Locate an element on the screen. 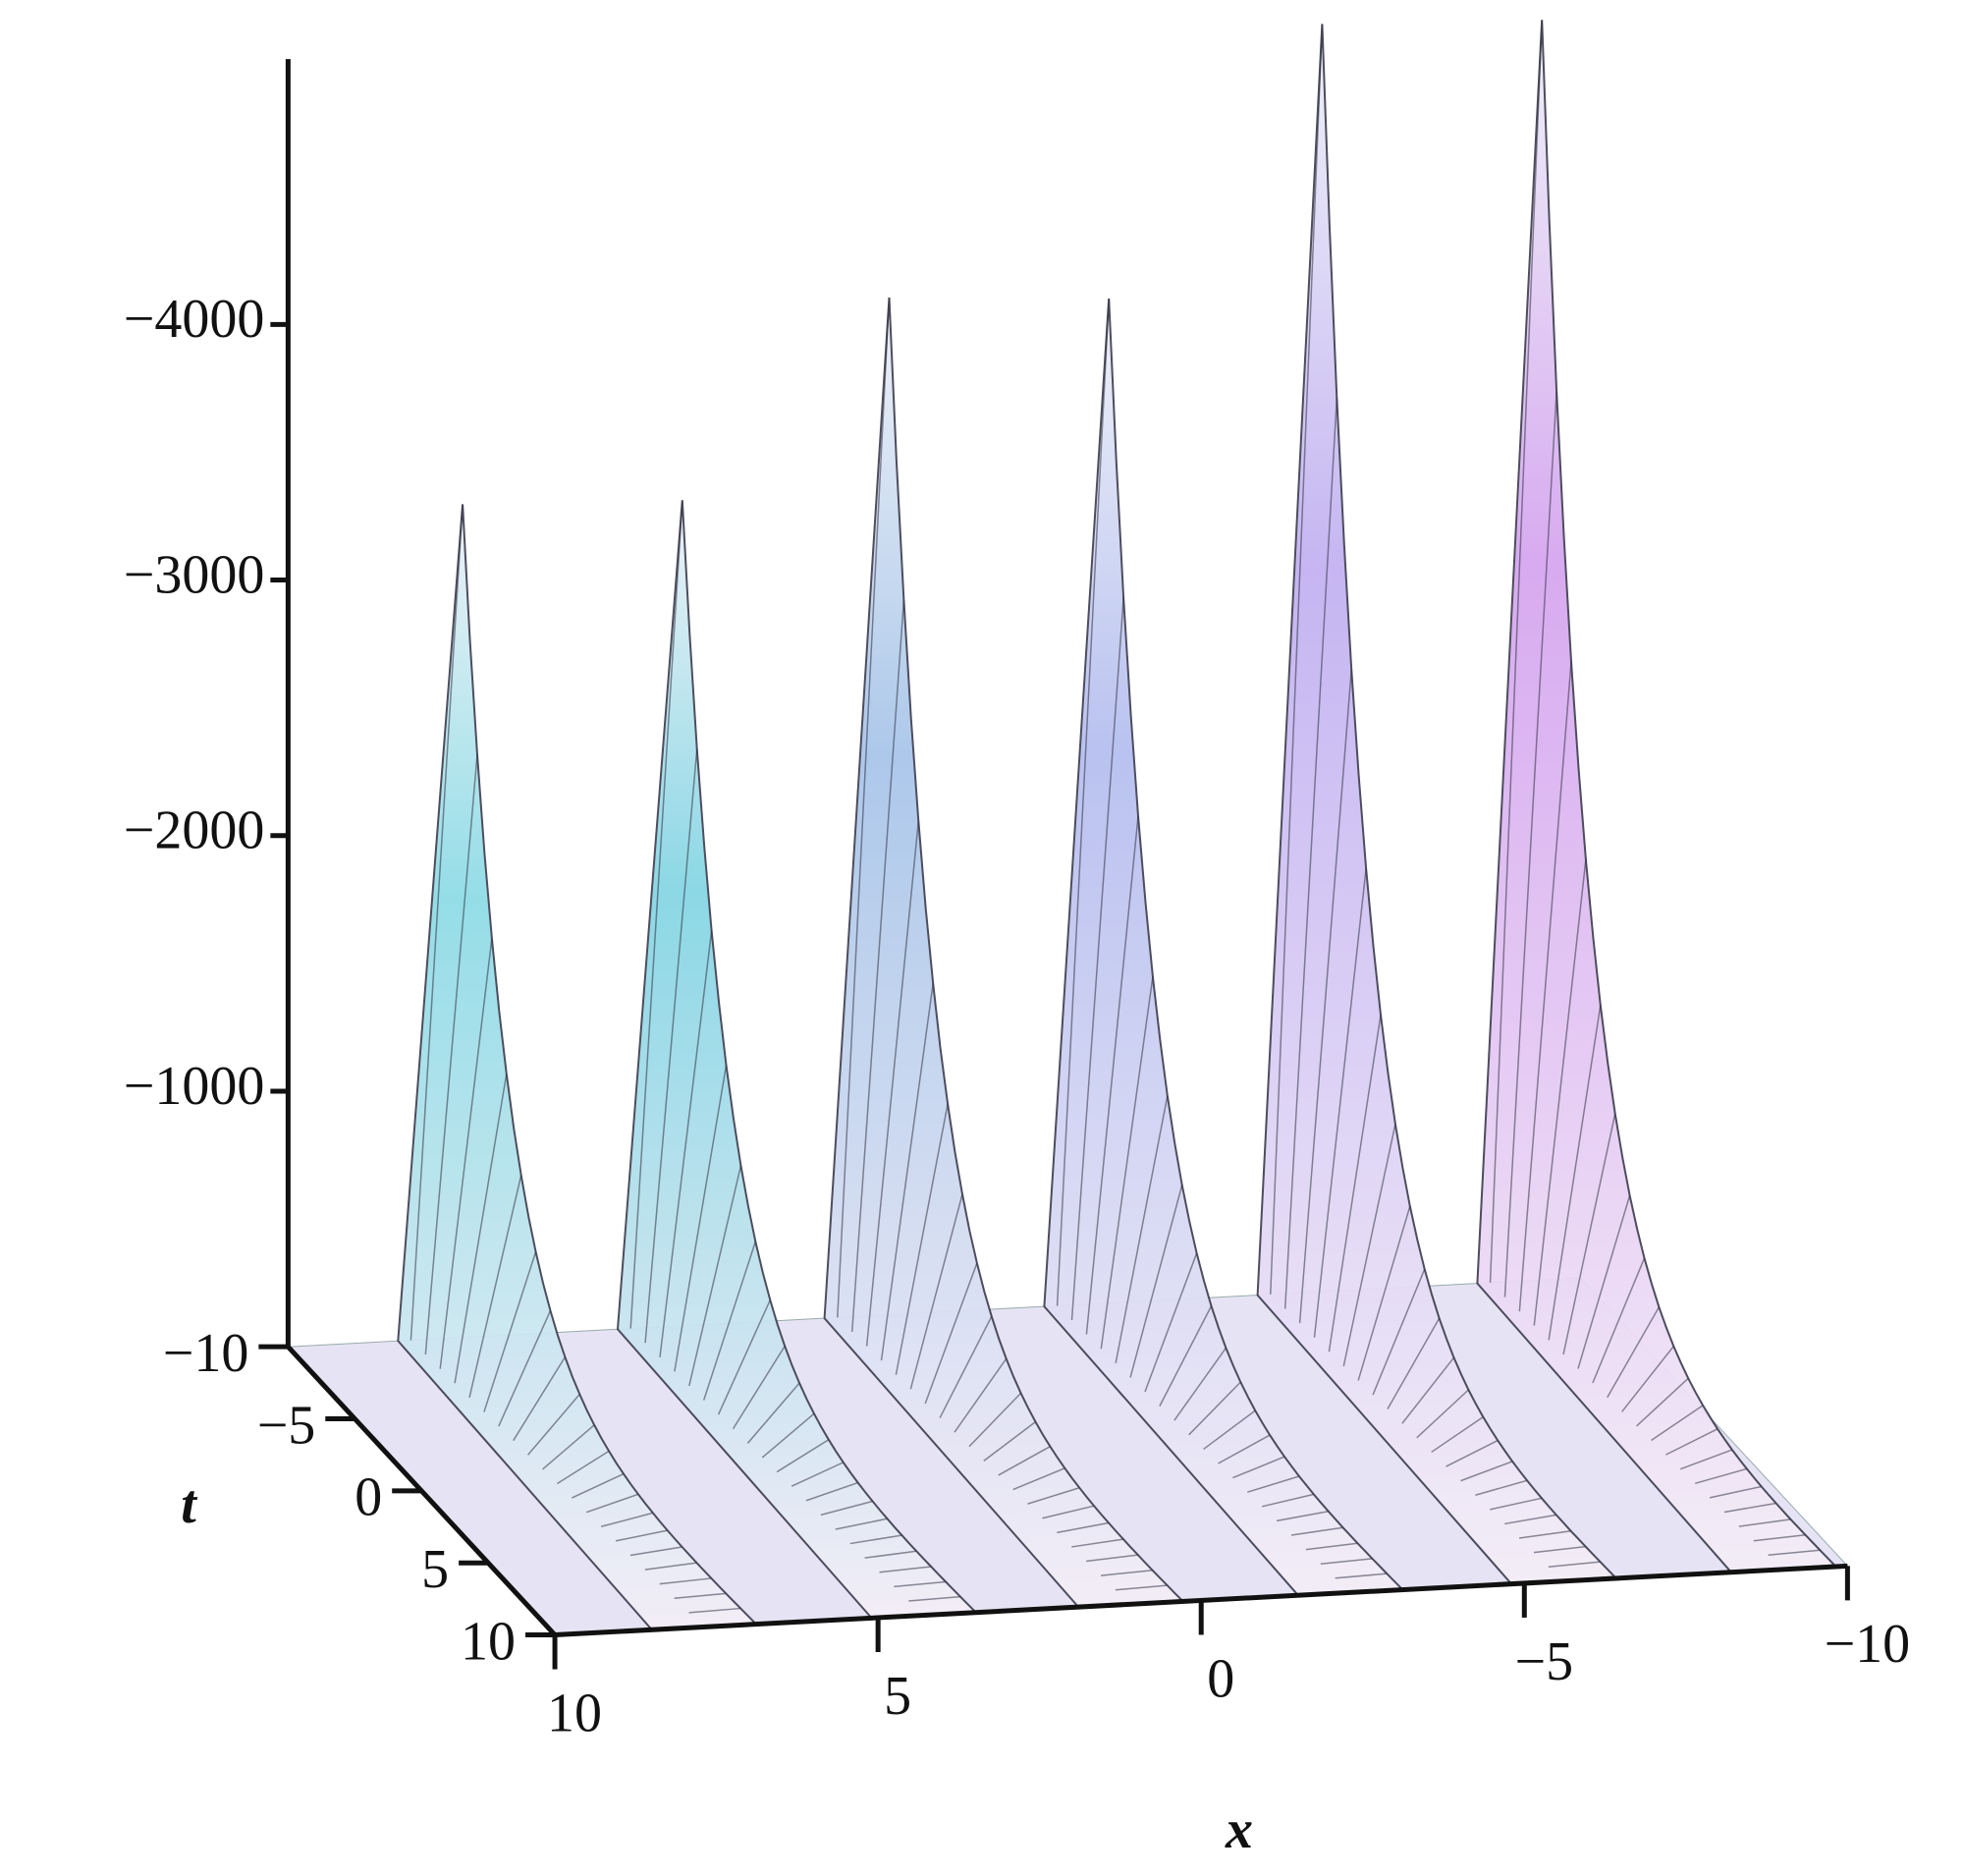 The height and width of the screenshot is (1876, 1964). t-tick-label: 10 is located at coordinates (488, 1641).